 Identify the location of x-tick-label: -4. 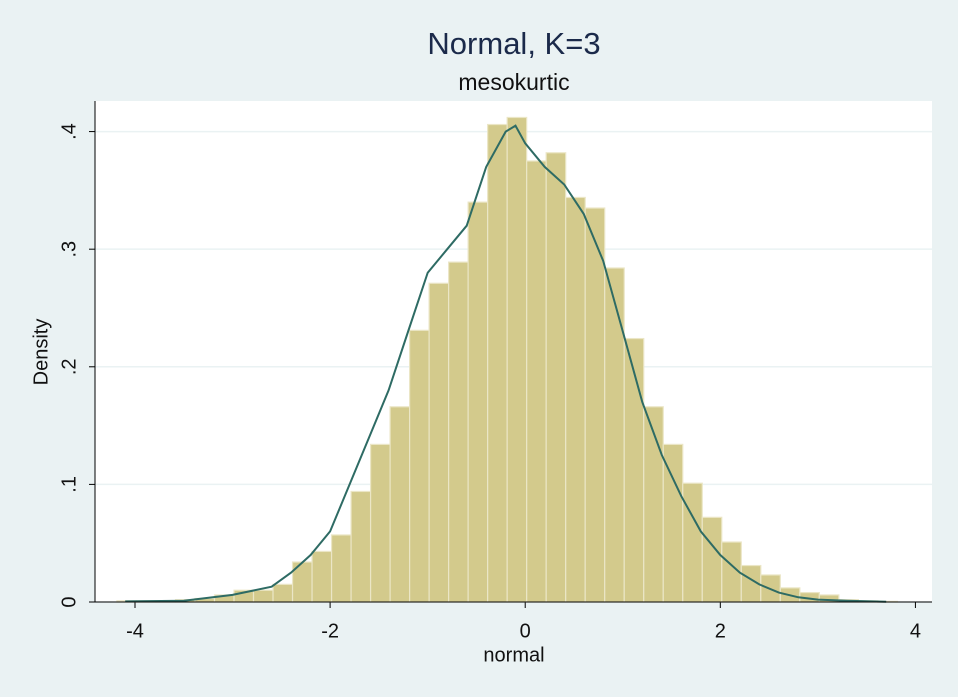
(135, 631).